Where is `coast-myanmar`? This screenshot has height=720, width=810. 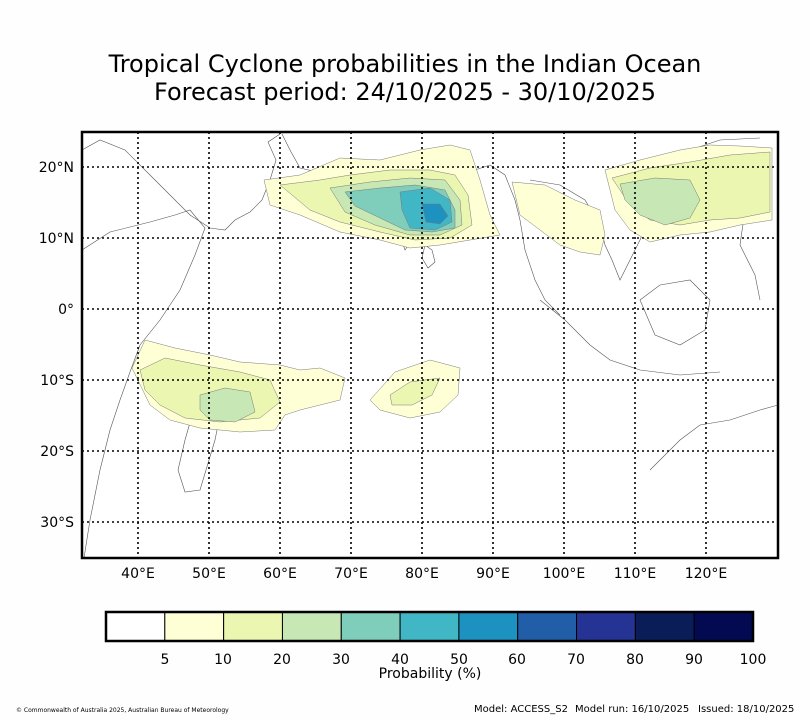 coast-myanmar is located at coordinates (525, 240).